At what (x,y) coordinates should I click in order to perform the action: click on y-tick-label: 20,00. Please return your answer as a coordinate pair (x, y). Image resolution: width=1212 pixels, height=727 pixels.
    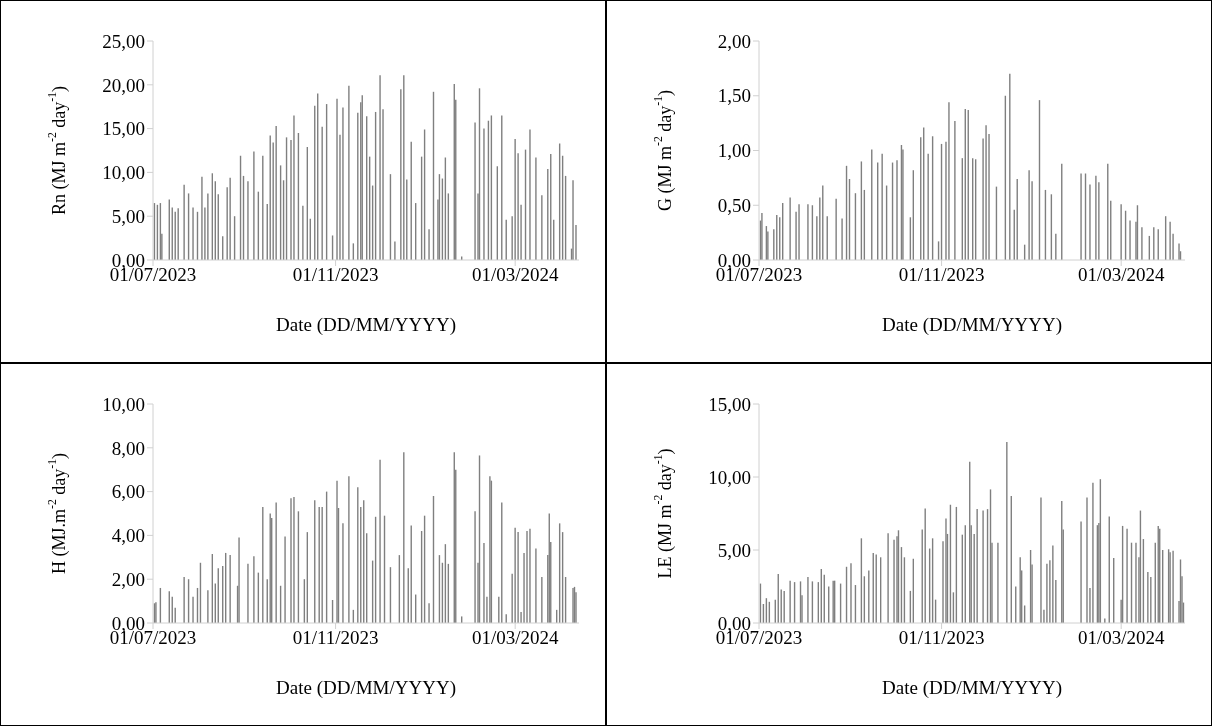
    Looking at the image, I should click on (123, 85).